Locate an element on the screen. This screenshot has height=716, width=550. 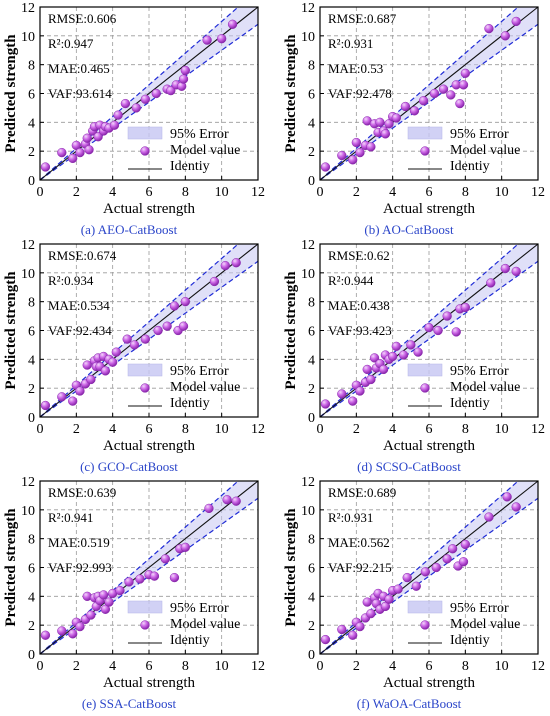
metric-annotation: RMSE:0.62 is located at coordinates (359, 255).